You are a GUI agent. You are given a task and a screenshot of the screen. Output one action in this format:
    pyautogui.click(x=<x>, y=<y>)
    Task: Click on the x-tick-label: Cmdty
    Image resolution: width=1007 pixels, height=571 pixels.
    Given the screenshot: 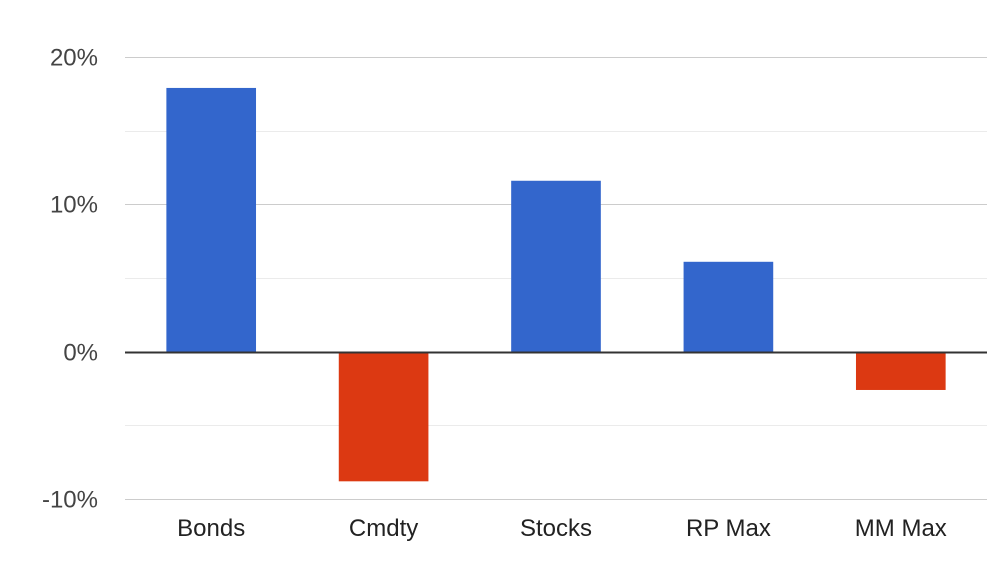 What is the action you would take?
    pyautogui.click(x=383, y=528)
    